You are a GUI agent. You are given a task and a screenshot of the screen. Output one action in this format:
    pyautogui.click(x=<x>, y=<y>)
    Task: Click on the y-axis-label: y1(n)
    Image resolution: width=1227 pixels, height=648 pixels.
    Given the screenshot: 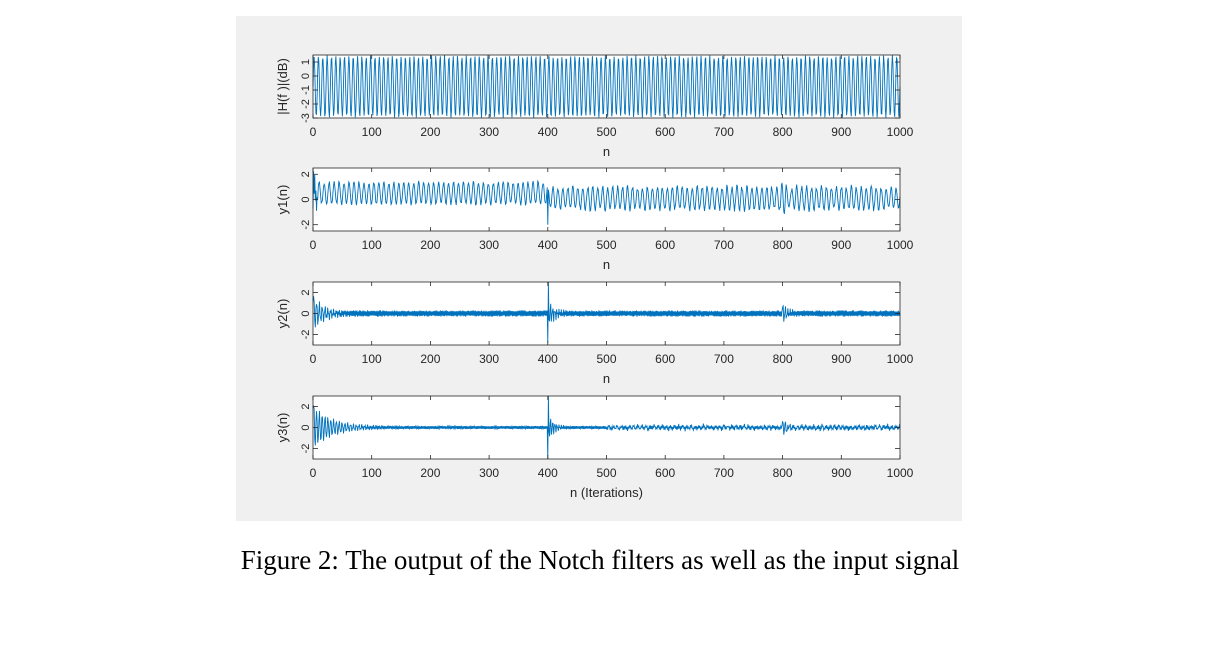 What is the action you would take?
    pyautogui.click(x=282, y=200)
    